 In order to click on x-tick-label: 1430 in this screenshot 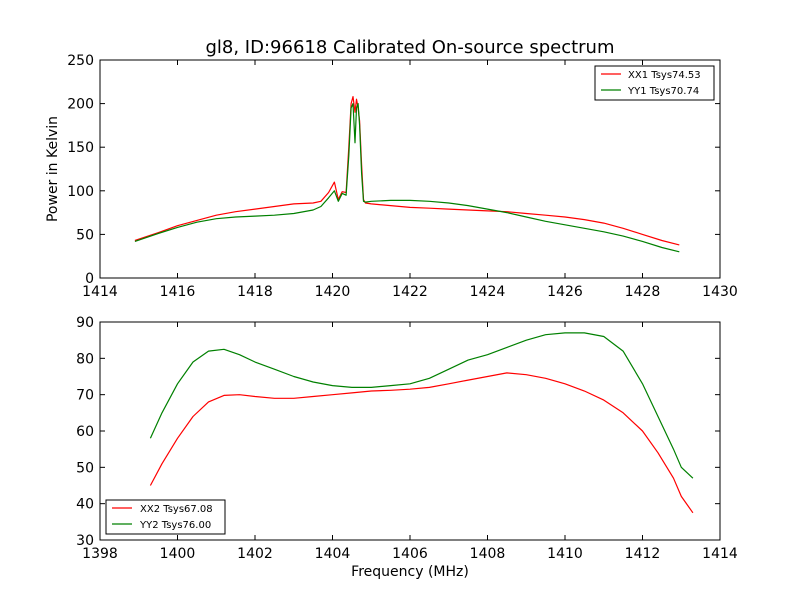, I will do `click(720, 292)`.